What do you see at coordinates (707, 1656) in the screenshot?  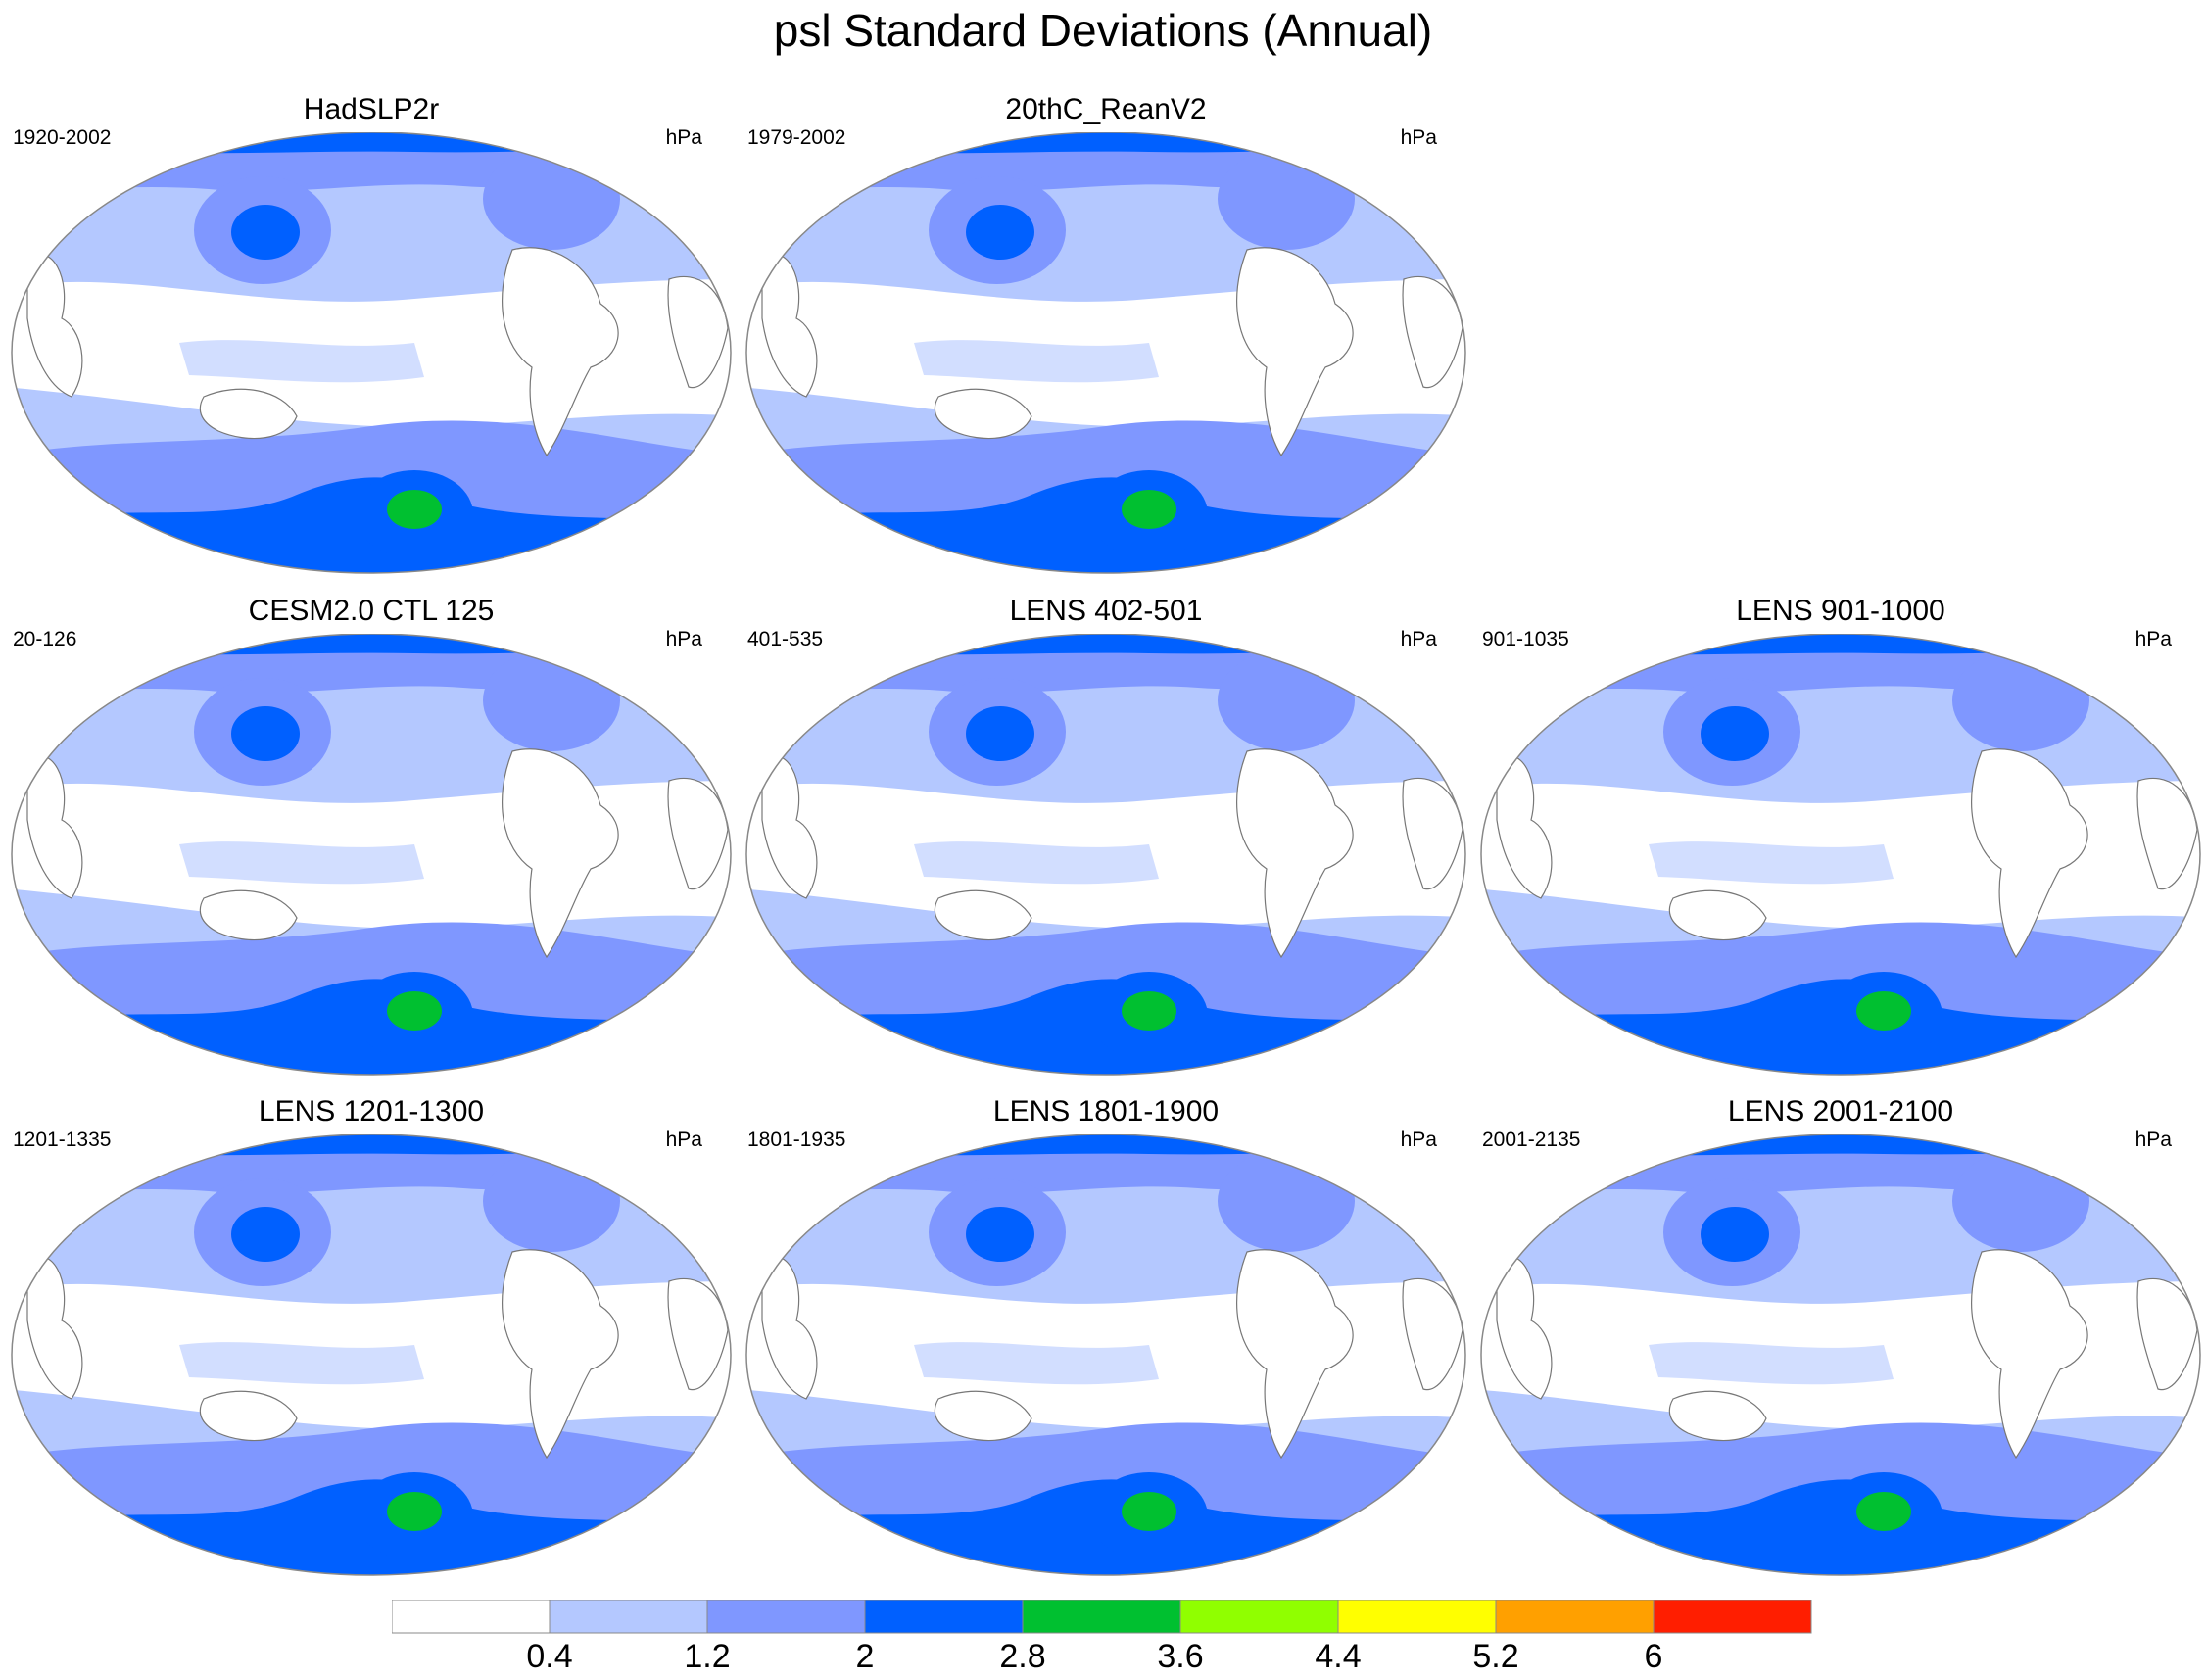 I see `colorbar-label: 1.2` at bounding box center [707, 1656].